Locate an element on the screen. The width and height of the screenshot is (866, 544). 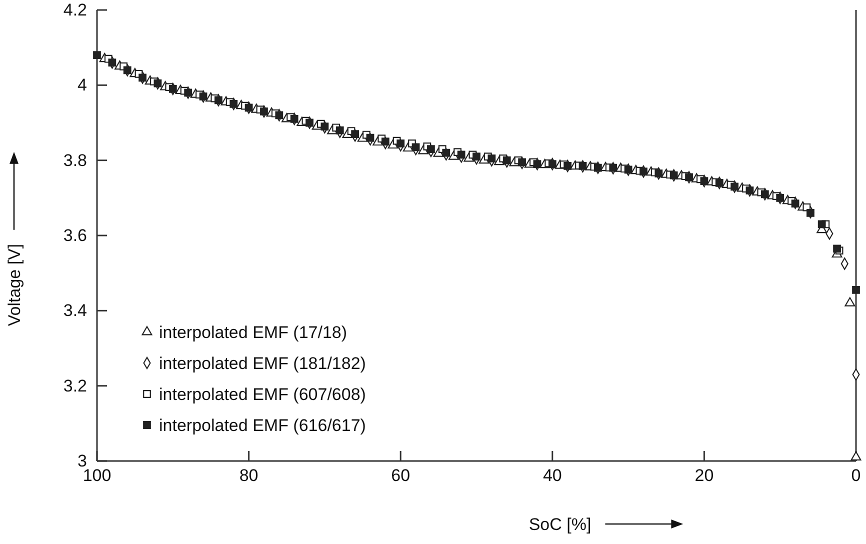
y-tick-label: 3.6 is located at coordinates (75, 235).